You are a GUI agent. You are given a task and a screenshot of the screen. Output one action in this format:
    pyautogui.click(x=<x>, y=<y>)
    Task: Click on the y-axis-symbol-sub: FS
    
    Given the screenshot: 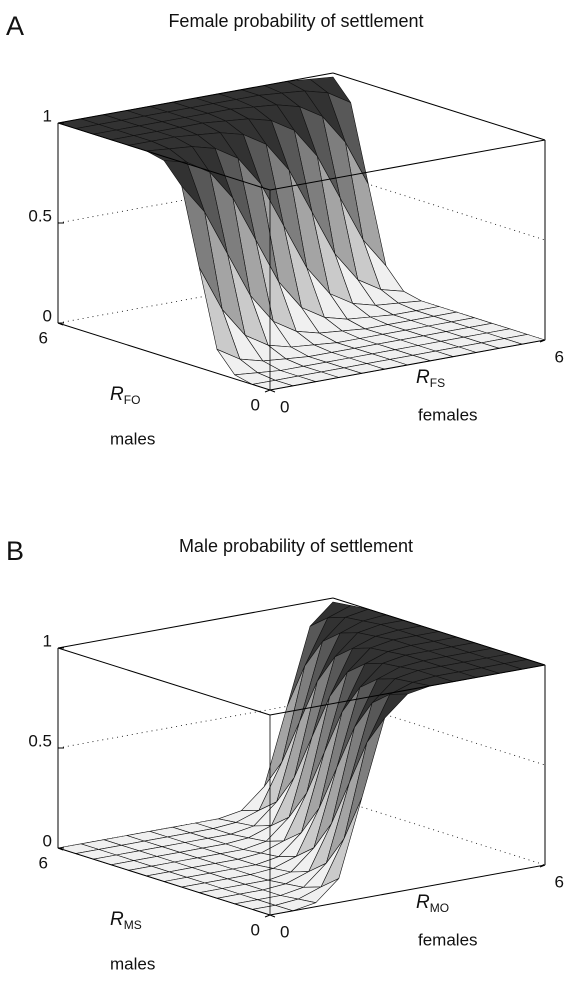 What is the action you would take?
    pyautogui.click(x=437, y=383)
    